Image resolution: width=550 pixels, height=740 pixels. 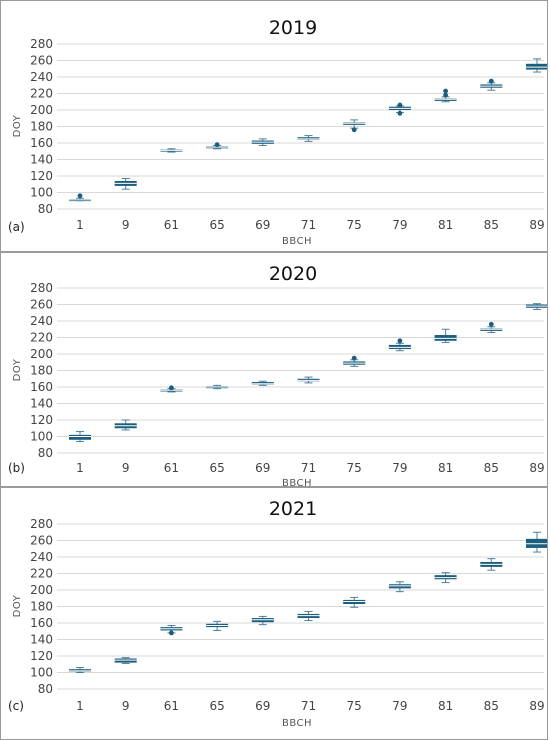 I want to click on chart-title: 2019, so click(x=293, y=28).